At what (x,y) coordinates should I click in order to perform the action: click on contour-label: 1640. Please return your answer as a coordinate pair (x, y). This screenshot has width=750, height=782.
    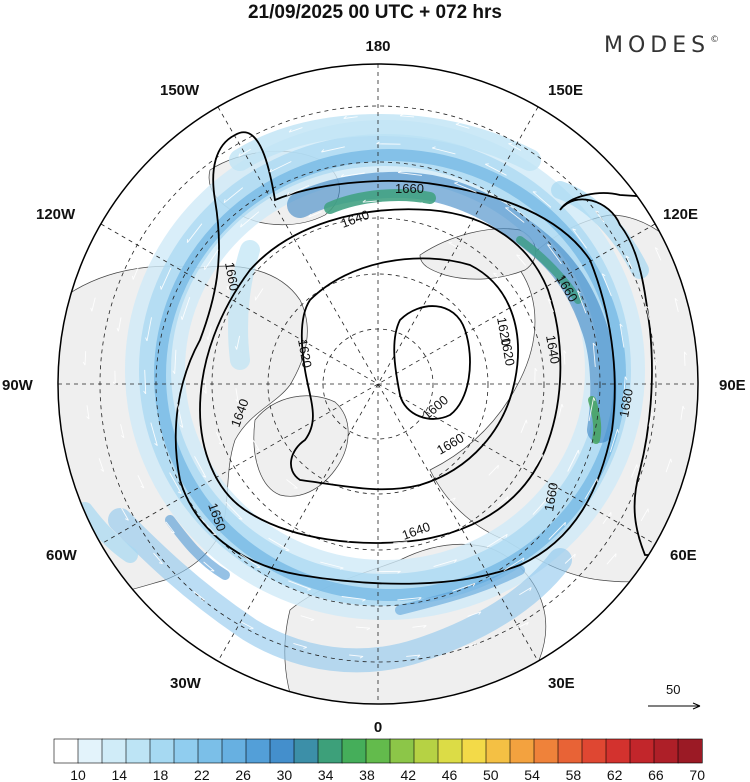
    Looking at the image, I should click on (553, 349).